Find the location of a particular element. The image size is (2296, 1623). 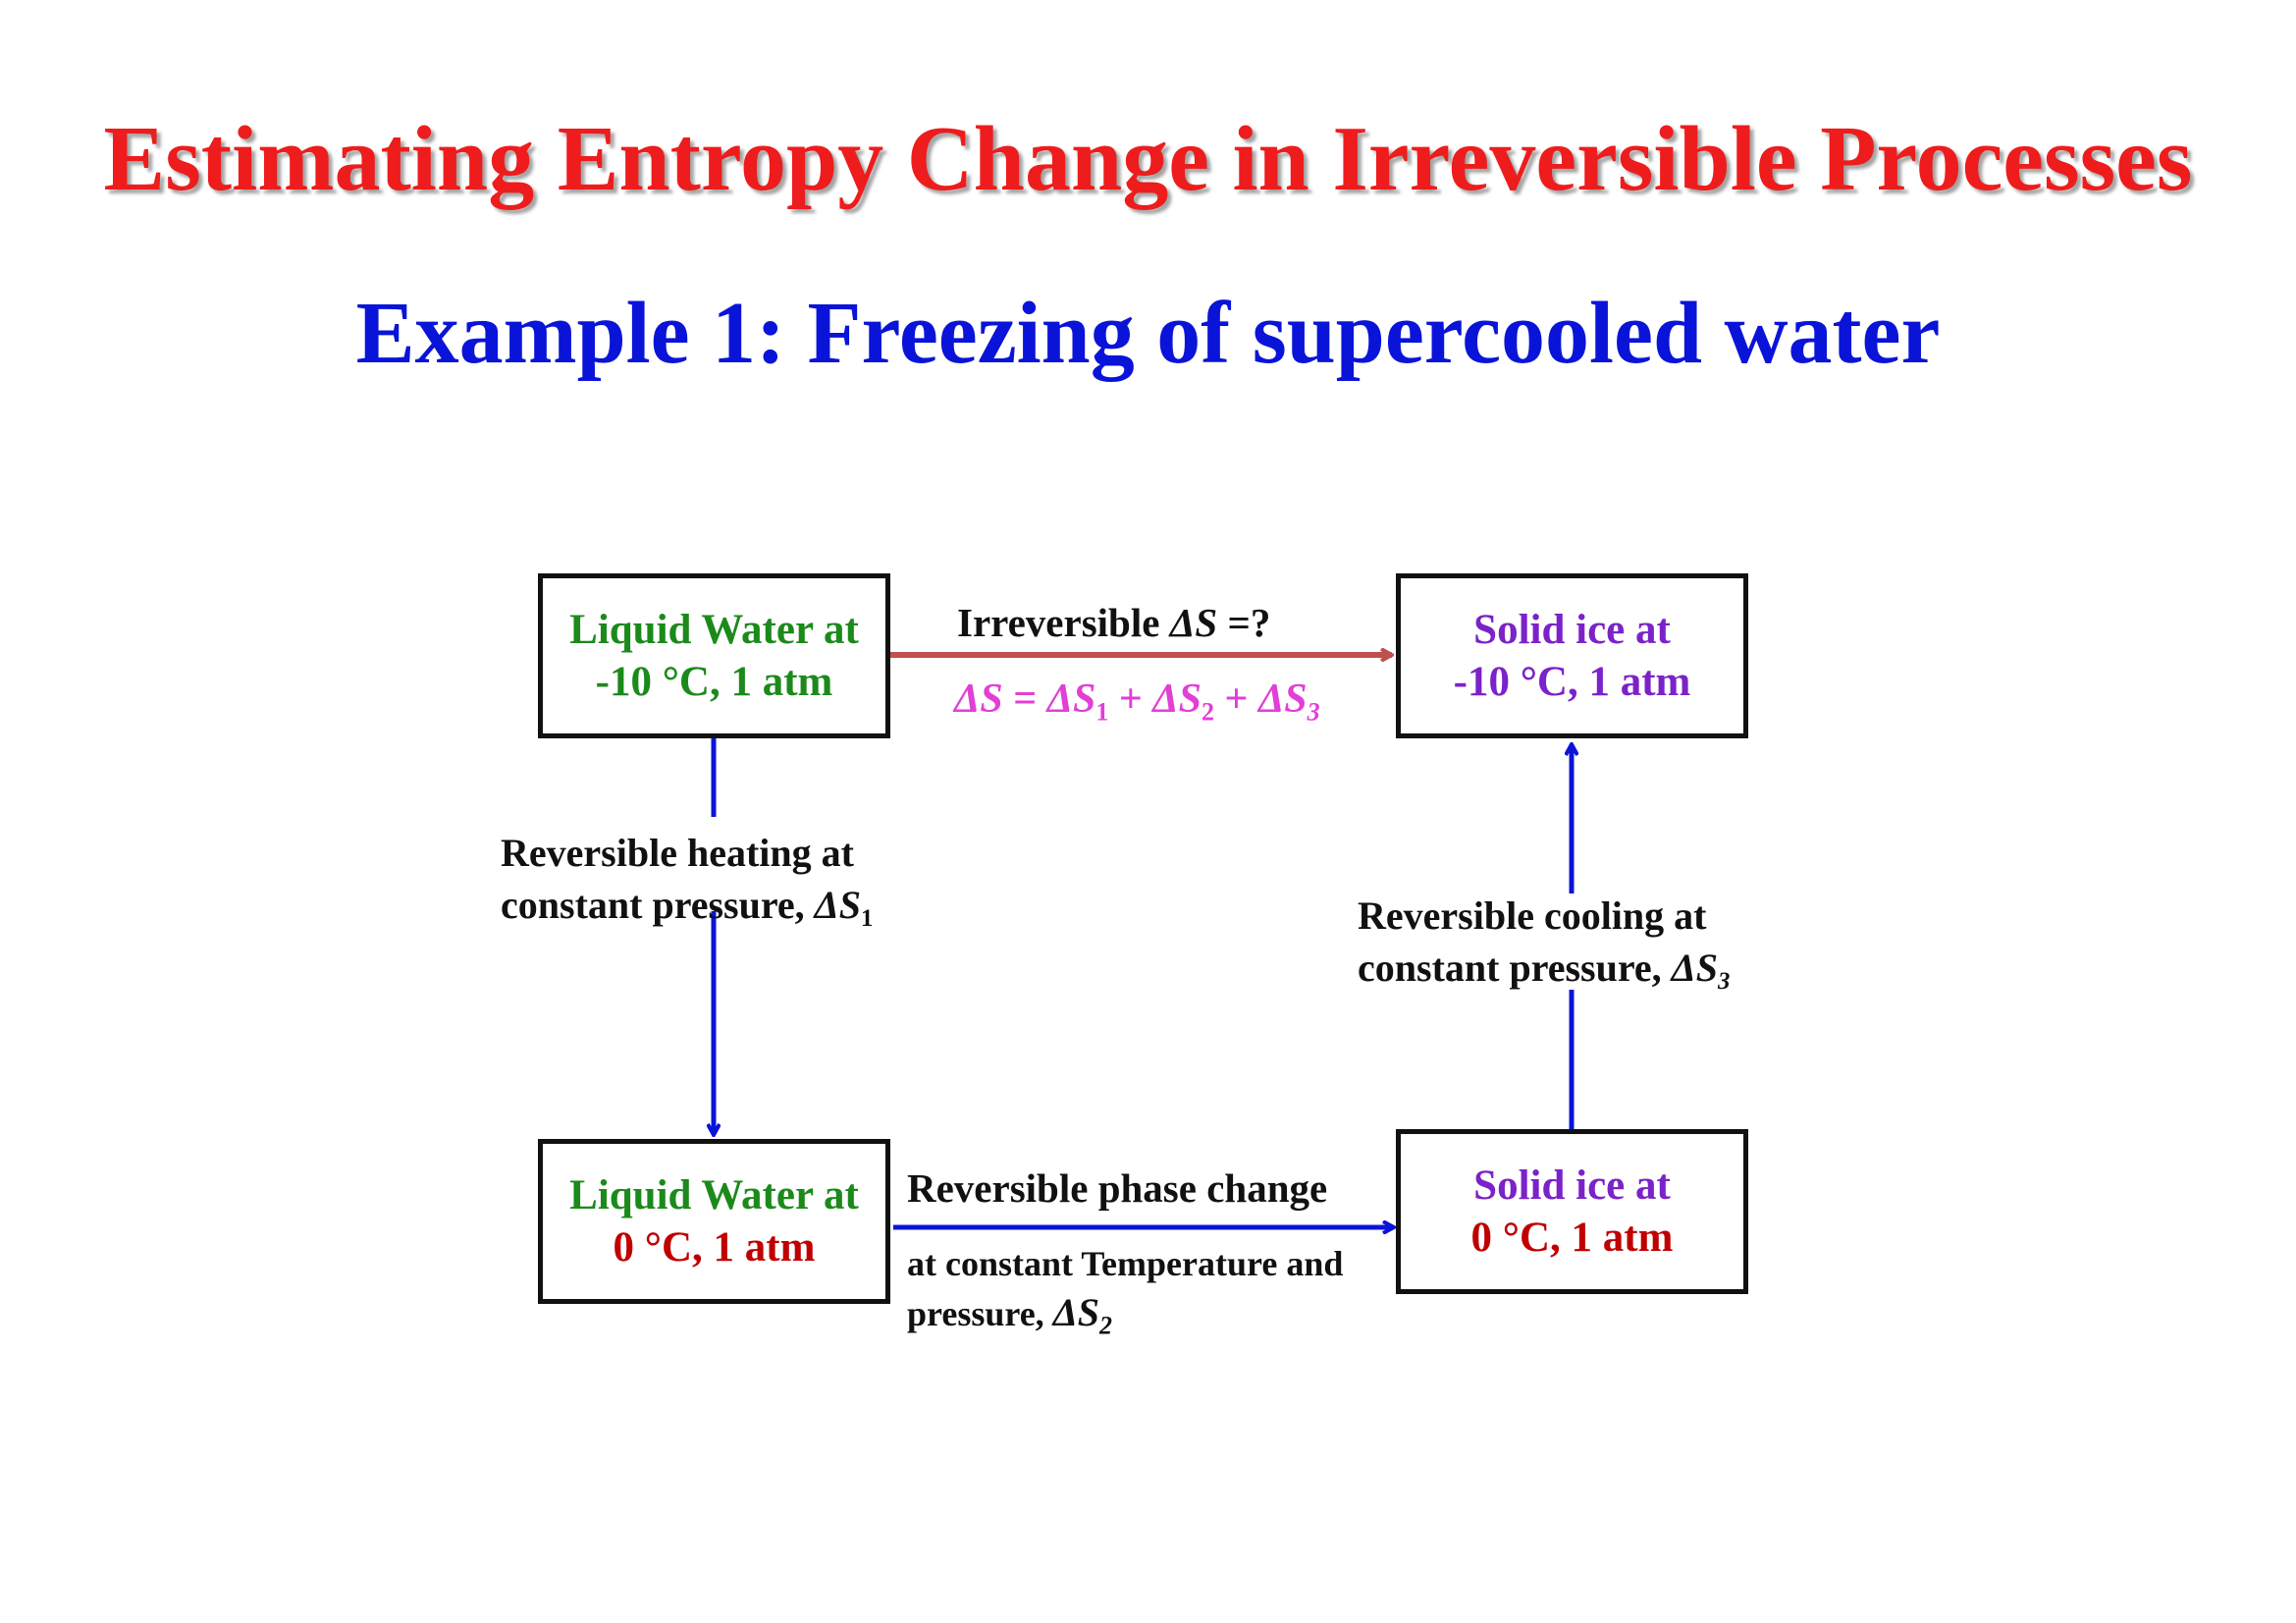

phase-change-label: Reversible phase change is located at coordinates (1117, 1188).